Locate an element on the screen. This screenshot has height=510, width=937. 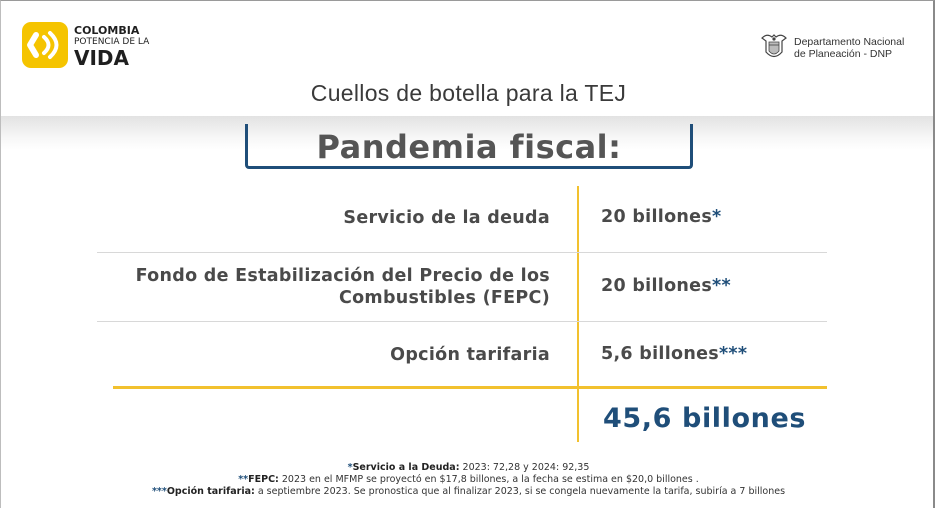
colombia-crest-icon is located at coordinates (774, 46).